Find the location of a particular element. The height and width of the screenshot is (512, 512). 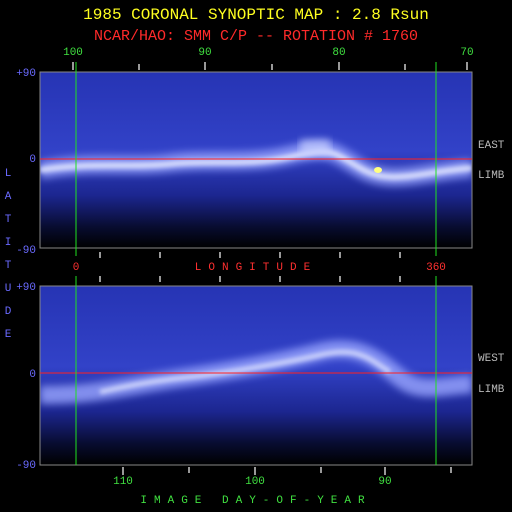

side-label: WEST is located at coordinates (491, 359).